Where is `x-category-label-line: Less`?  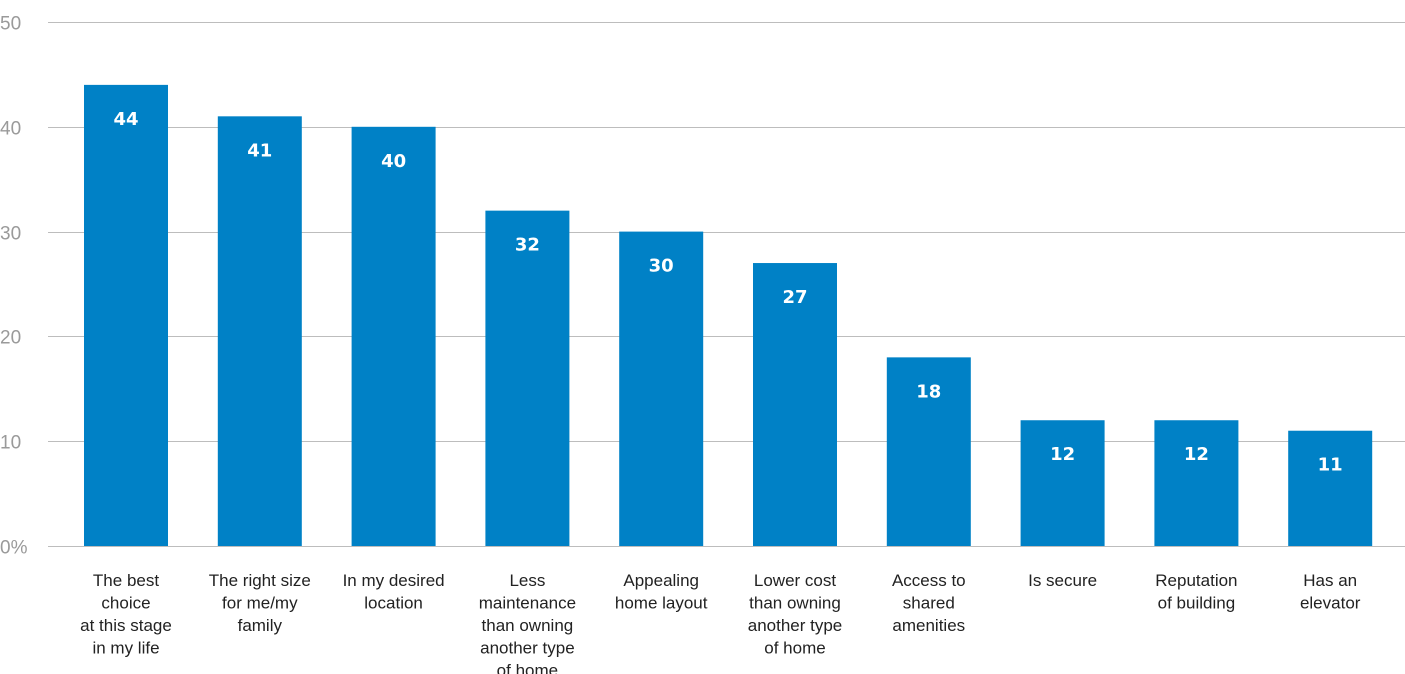
x-category-label-line: Less is located at coordinates (527, 580).